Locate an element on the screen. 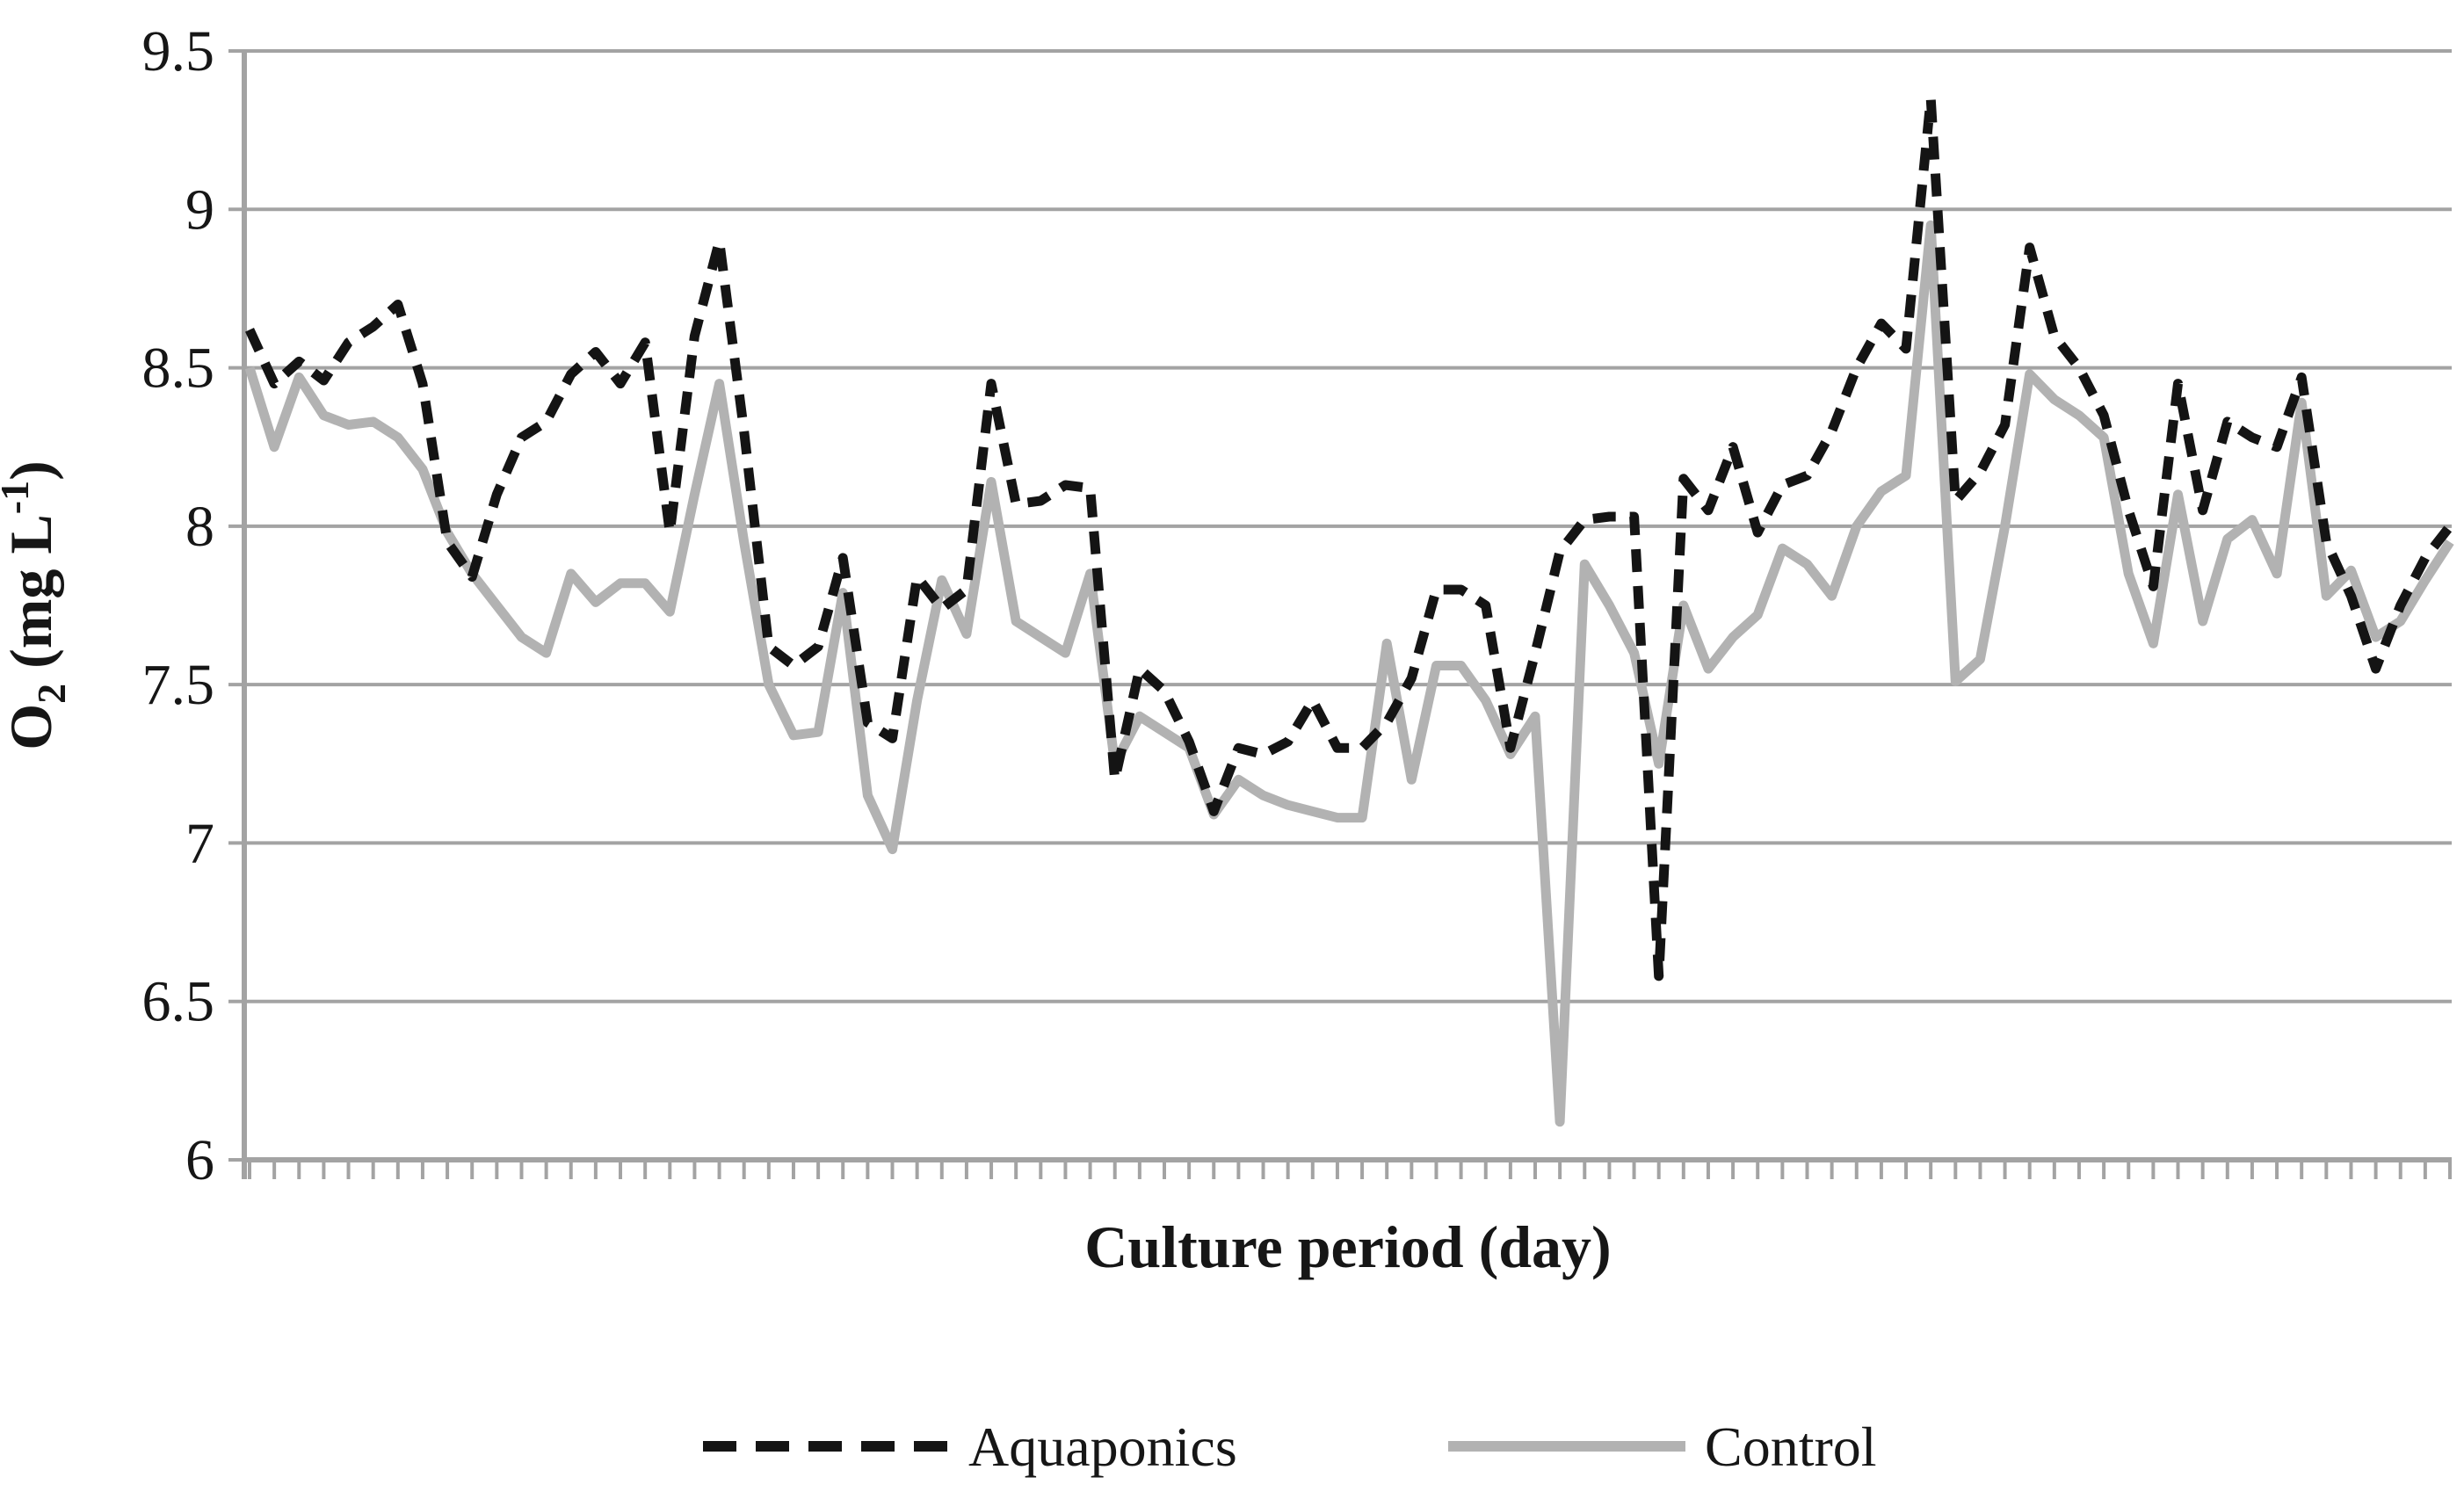 This screenshot has width=2464, height=1499. legend-label-control: Control is located at coordinates (1791, 1447).